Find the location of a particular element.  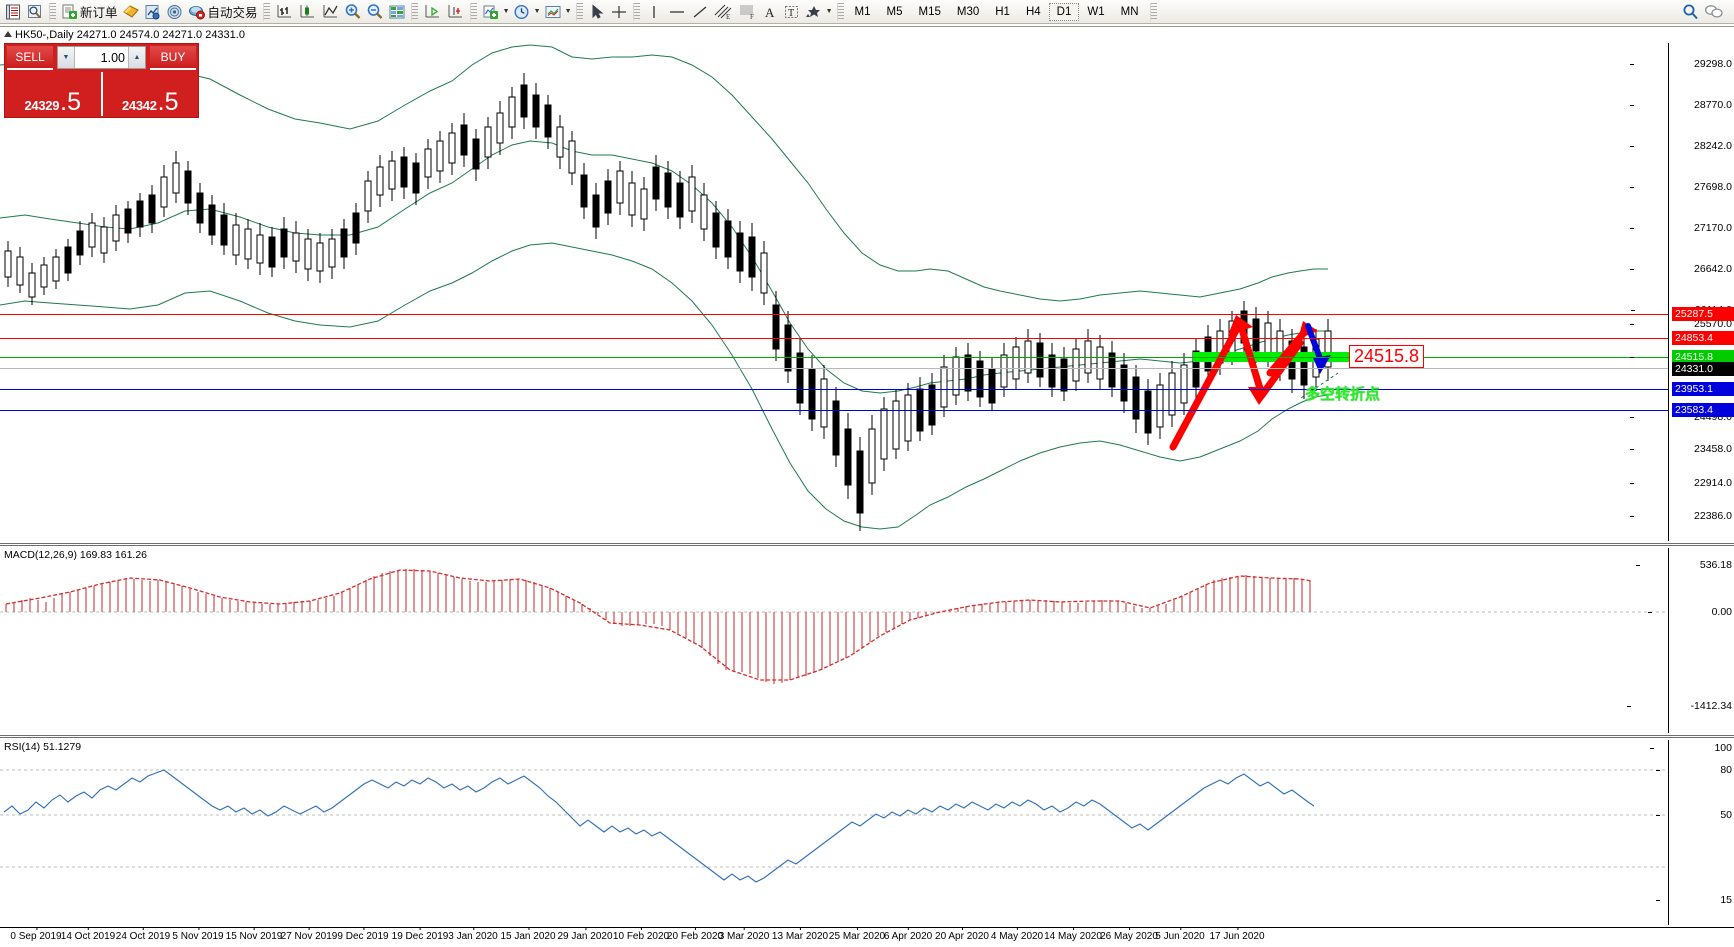

crosshair-icon is located at coordinates (619, 12).